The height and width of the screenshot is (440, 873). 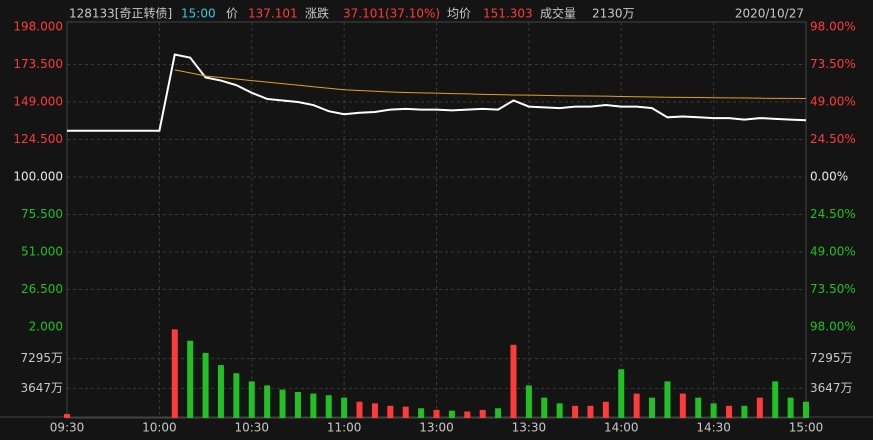 What do you see at coordinates (806, 428) in the screenshot?
I see `x-tick-label: 15:00` at bounding box center [806, 428].